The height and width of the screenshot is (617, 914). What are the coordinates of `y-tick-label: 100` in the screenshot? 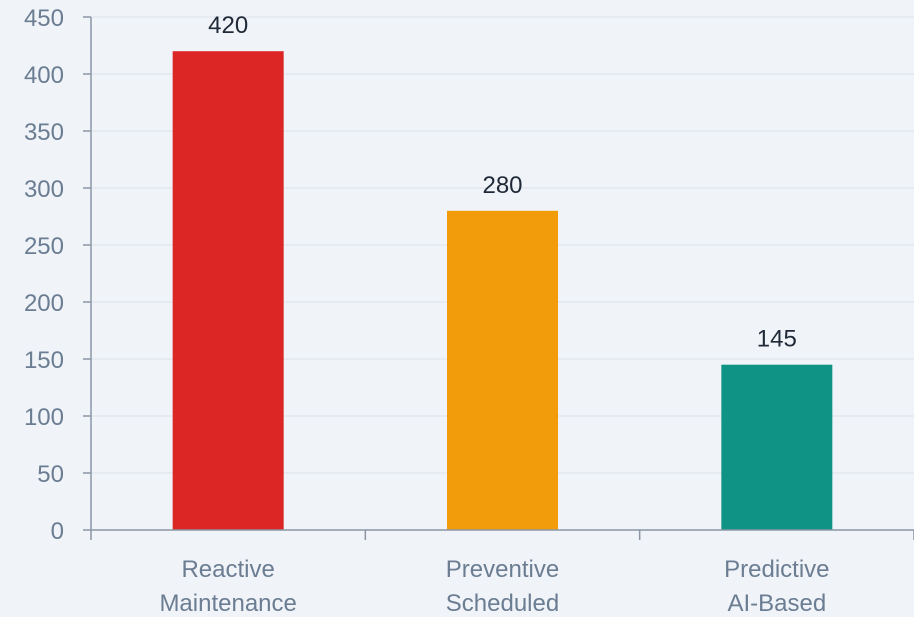 It's located at (44, 417).